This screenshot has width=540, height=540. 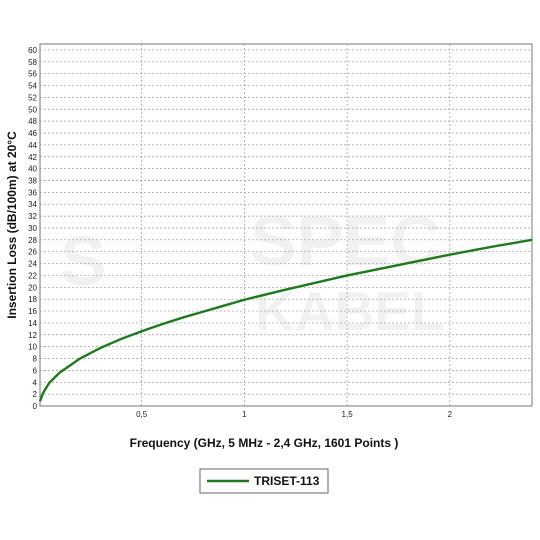 I want to click on legend-label: TRISET-113, so click(x=287, y=481).